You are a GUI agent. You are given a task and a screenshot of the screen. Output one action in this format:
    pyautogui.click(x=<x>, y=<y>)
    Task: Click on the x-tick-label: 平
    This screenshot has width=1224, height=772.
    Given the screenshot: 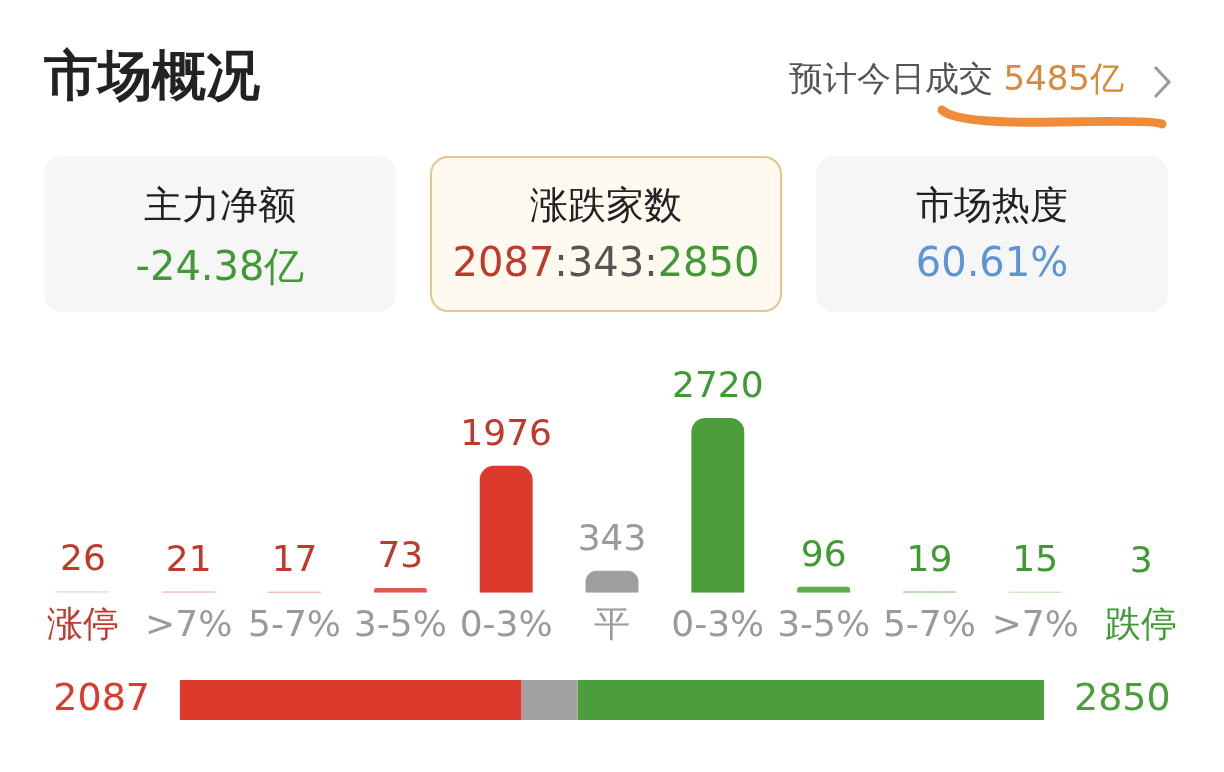 What is the action you would take?
    pyautogui.click(x=612, y=623)
    